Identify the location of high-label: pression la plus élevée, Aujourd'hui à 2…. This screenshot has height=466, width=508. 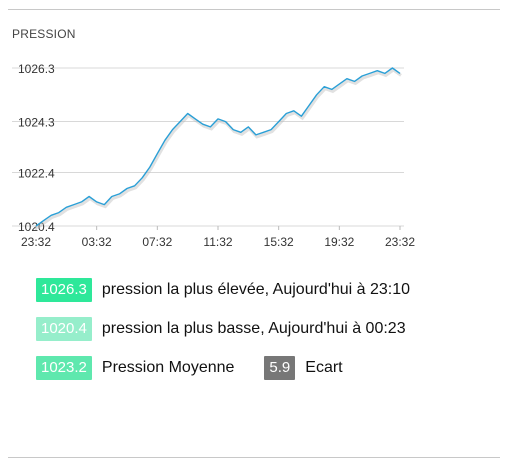
(256, 289).